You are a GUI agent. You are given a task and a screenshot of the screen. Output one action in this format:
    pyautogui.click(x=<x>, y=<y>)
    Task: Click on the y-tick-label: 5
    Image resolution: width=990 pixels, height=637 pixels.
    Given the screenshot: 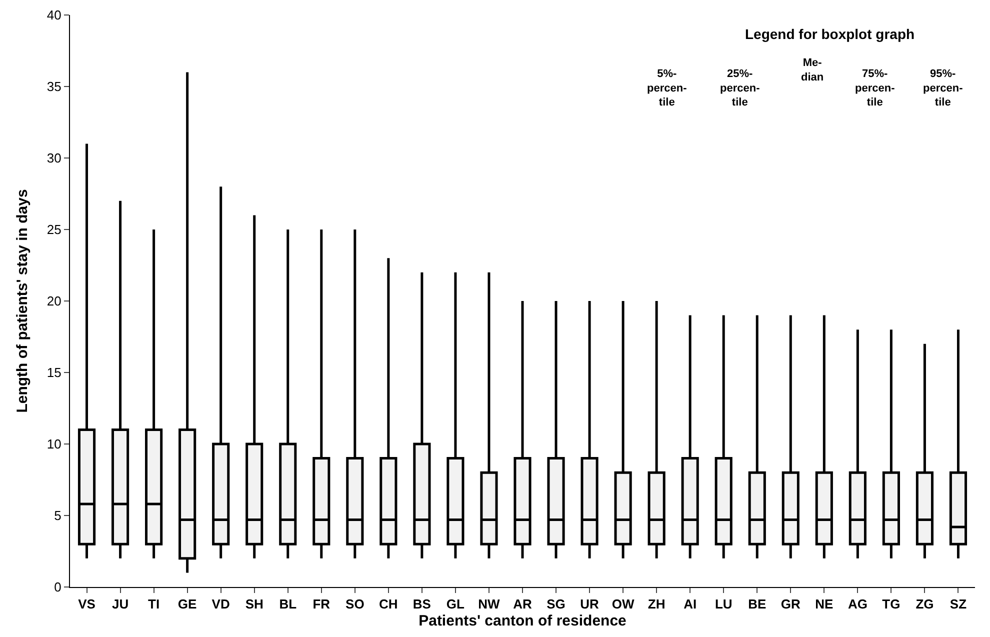 What is the action you would take?
    pyautogui.click(x=58, y=516)
    